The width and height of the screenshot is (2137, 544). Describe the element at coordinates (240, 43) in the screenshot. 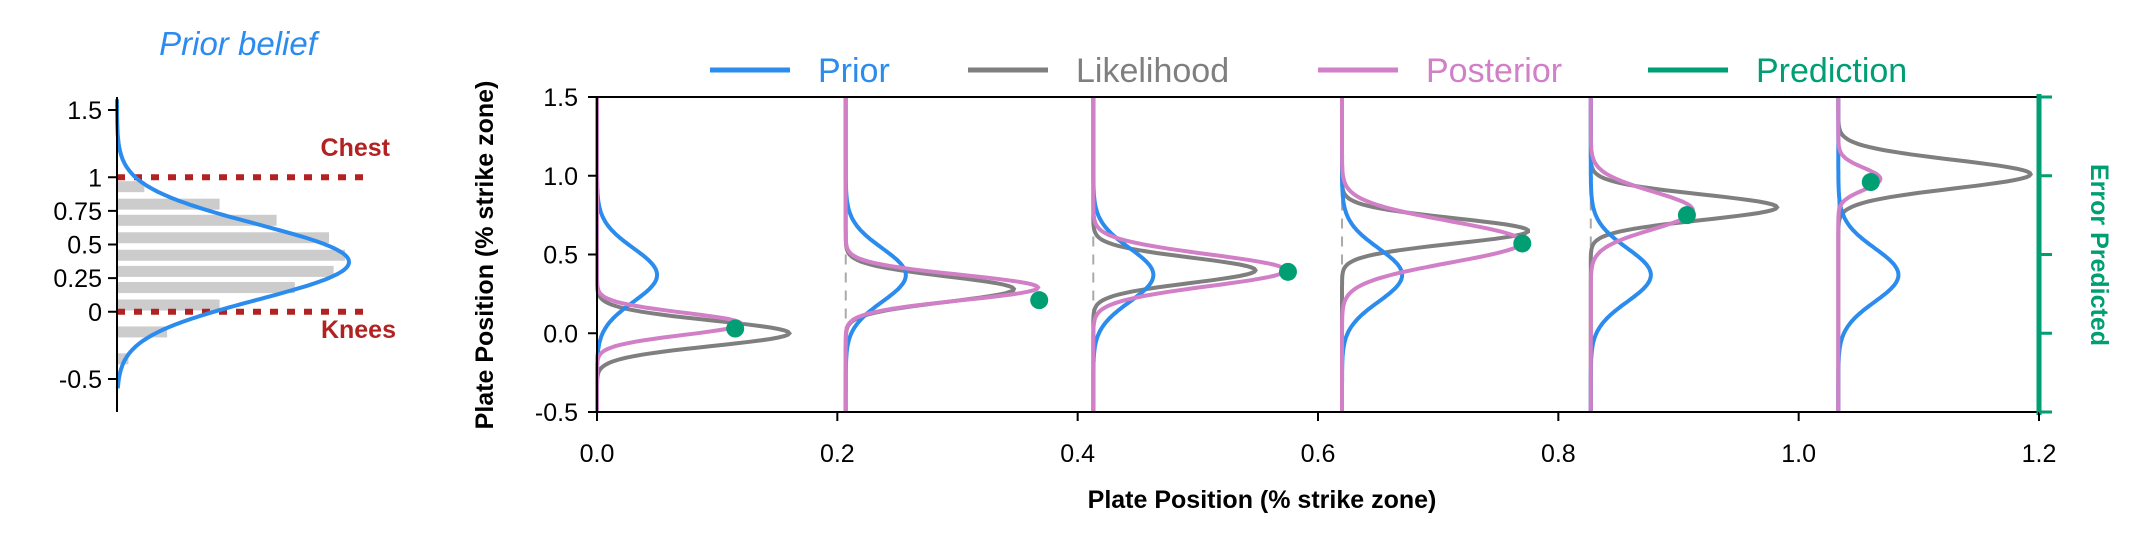

I see `prior-belief-title: Prior belief` at that location.